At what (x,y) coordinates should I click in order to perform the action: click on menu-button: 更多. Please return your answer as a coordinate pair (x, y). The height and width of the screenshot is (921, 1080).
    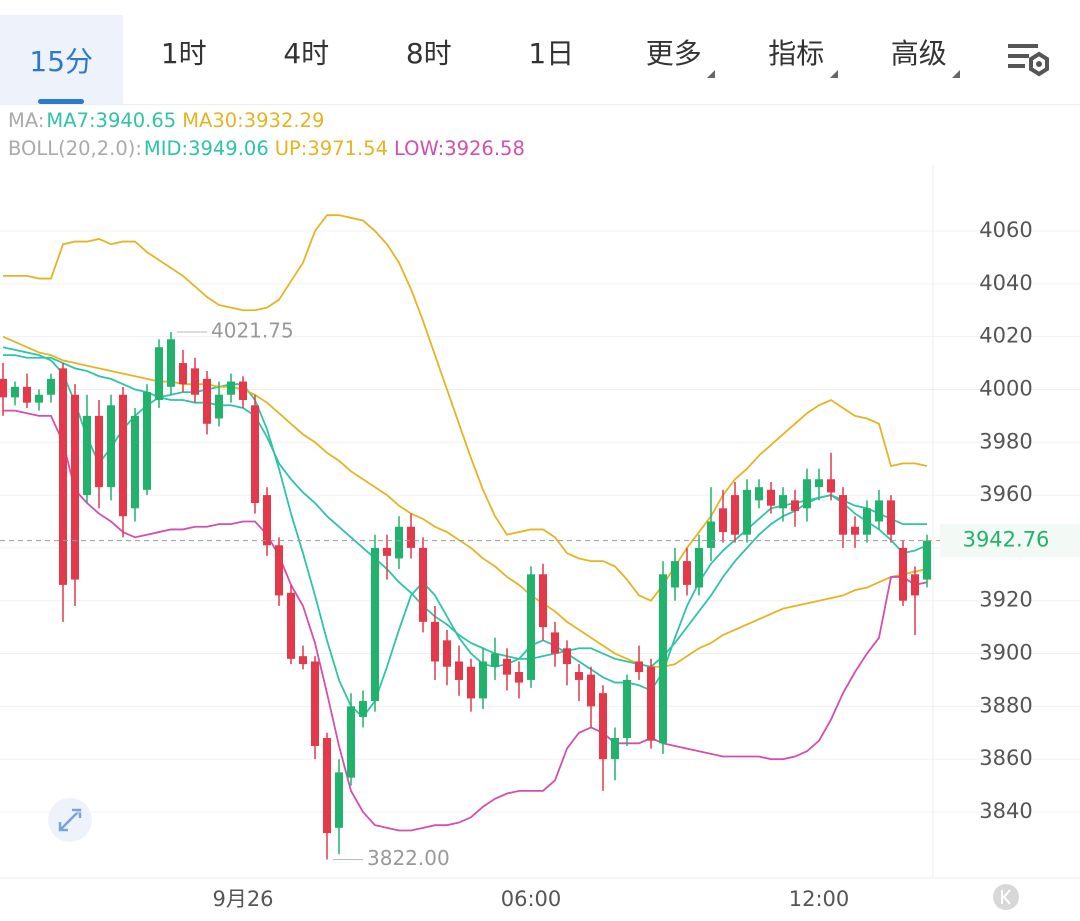
    Looking at the image, I should click on (674, 52).